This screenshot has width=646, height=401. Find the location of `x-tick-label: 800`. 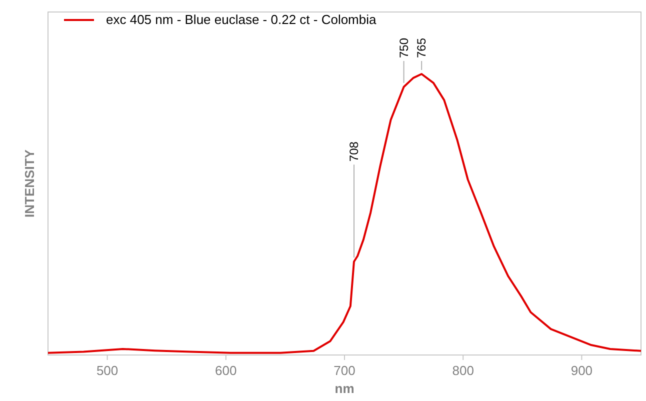

x-tick-label: 800 is located at coordinates (463, 370).